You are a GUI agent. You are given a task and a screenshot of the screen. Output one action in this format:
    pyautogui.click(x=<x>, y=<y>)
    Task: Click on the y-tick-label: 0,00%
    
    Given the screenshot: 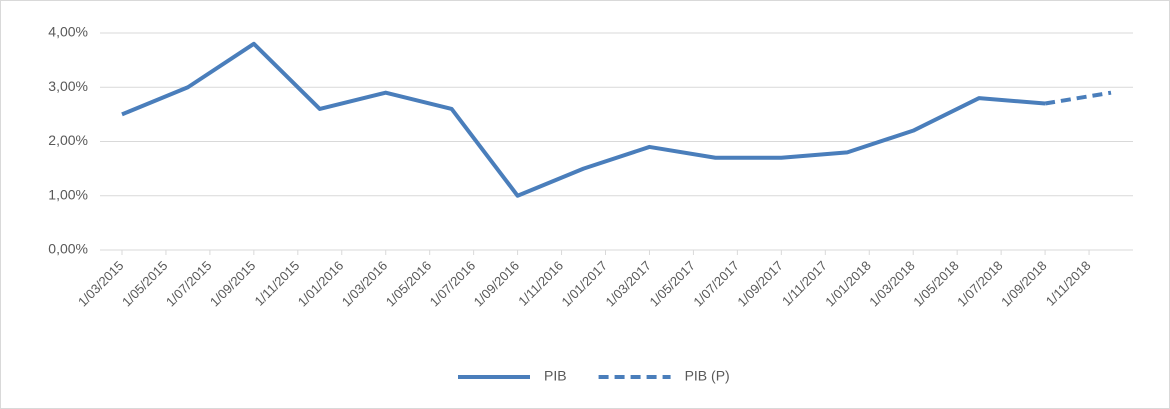 What is the action you would take?
    pyautogui.click(x=68, y=249)
    